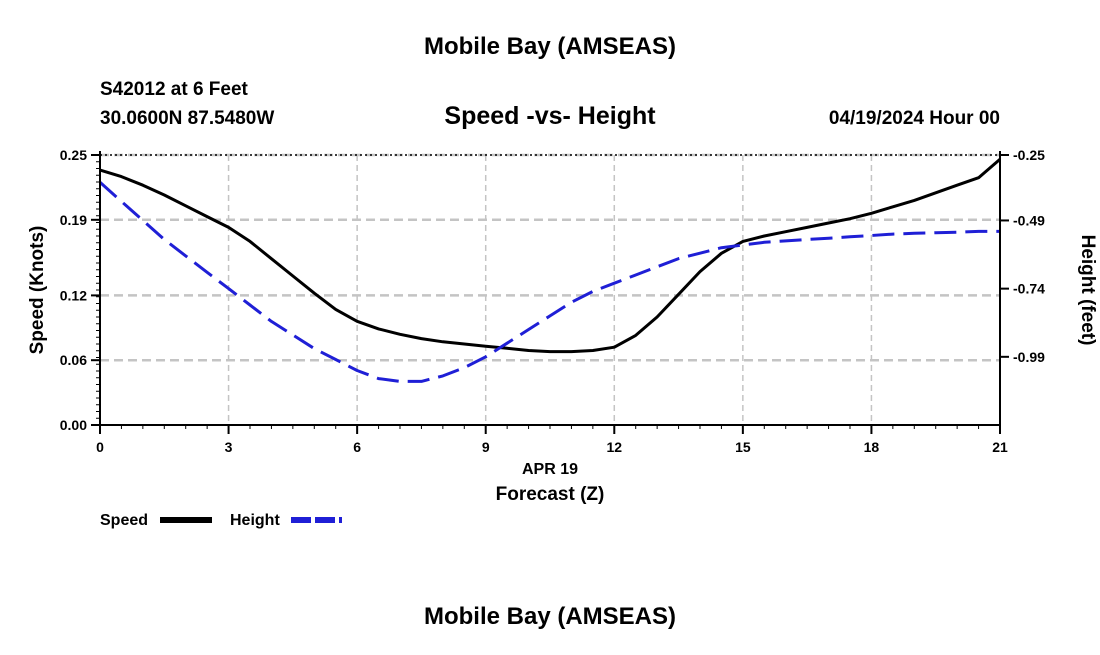 Image resolution: width=1100 pixels, height=655 pixels. What do you see at coordinates (743, 447) in the screenshot?
I see `x-tick-label-5: 15` at bounding box center [743, 447].